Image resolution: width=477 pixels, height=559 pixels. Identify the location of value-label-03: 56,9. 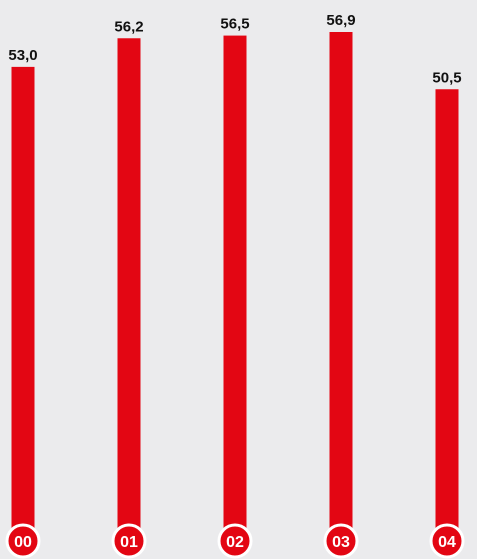
(340, 20).